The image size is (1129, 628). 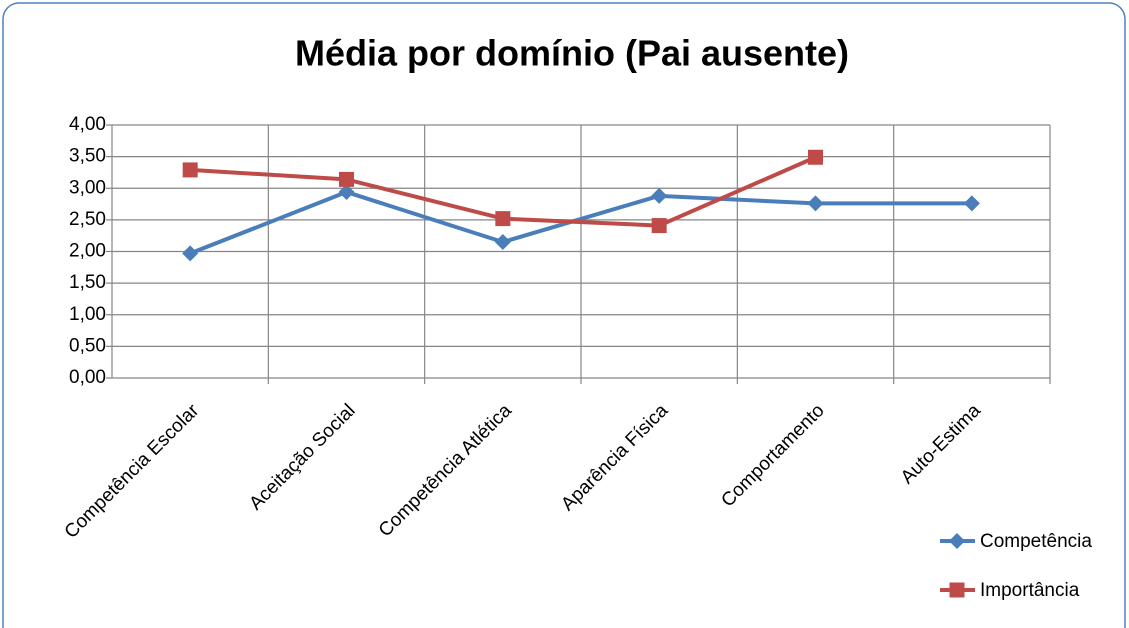 What do you see at coordinates (87, 251) in the screenshot?
I see `y-tick-label: 2,00` at bounding box center [87, 251].